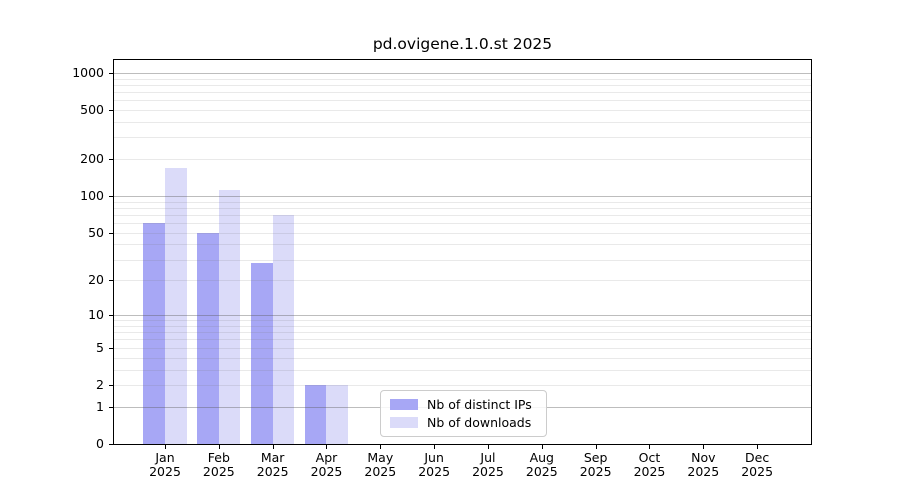  Describe the element at coordinates (165, 464) in the screenshot. I see `x-tick-label-jan: Jan 2025` at that location.